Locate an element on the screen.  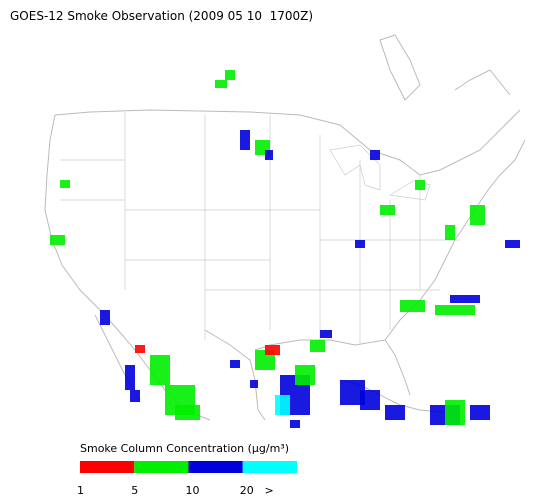
colorbar: 1 5 10 20 > is located at coordinates (187, 479).